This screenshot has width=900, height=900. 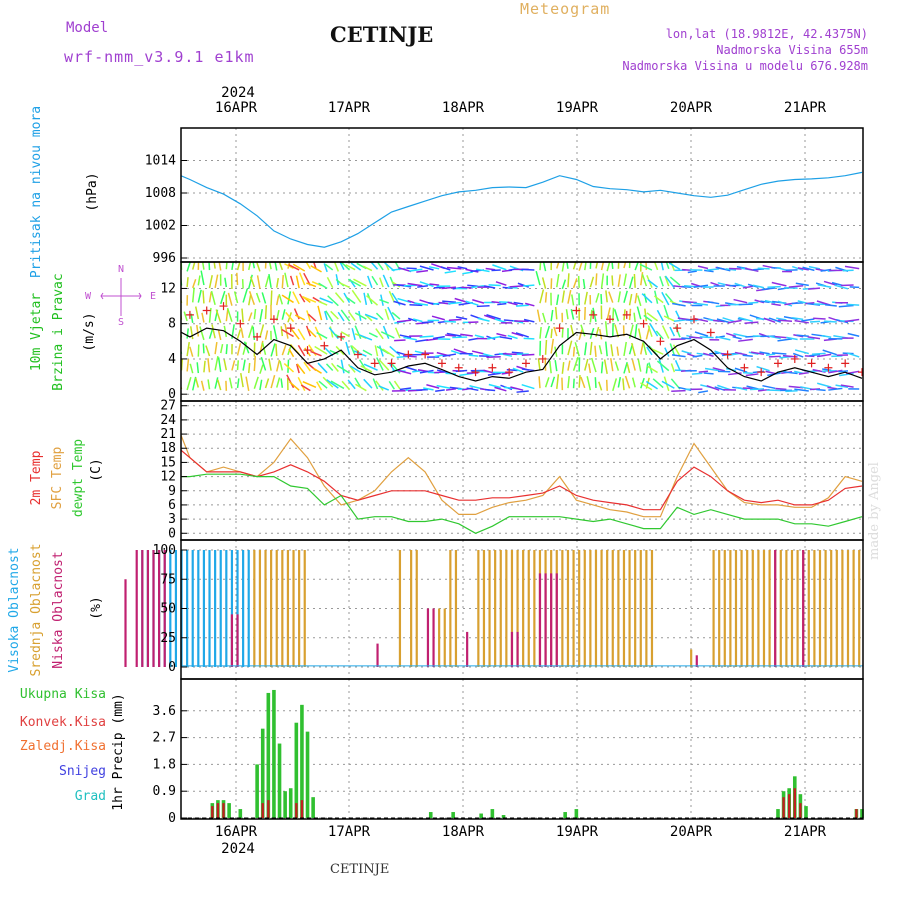 I want to click on precip-legend-item: Grad, so click(x=90, y=796).